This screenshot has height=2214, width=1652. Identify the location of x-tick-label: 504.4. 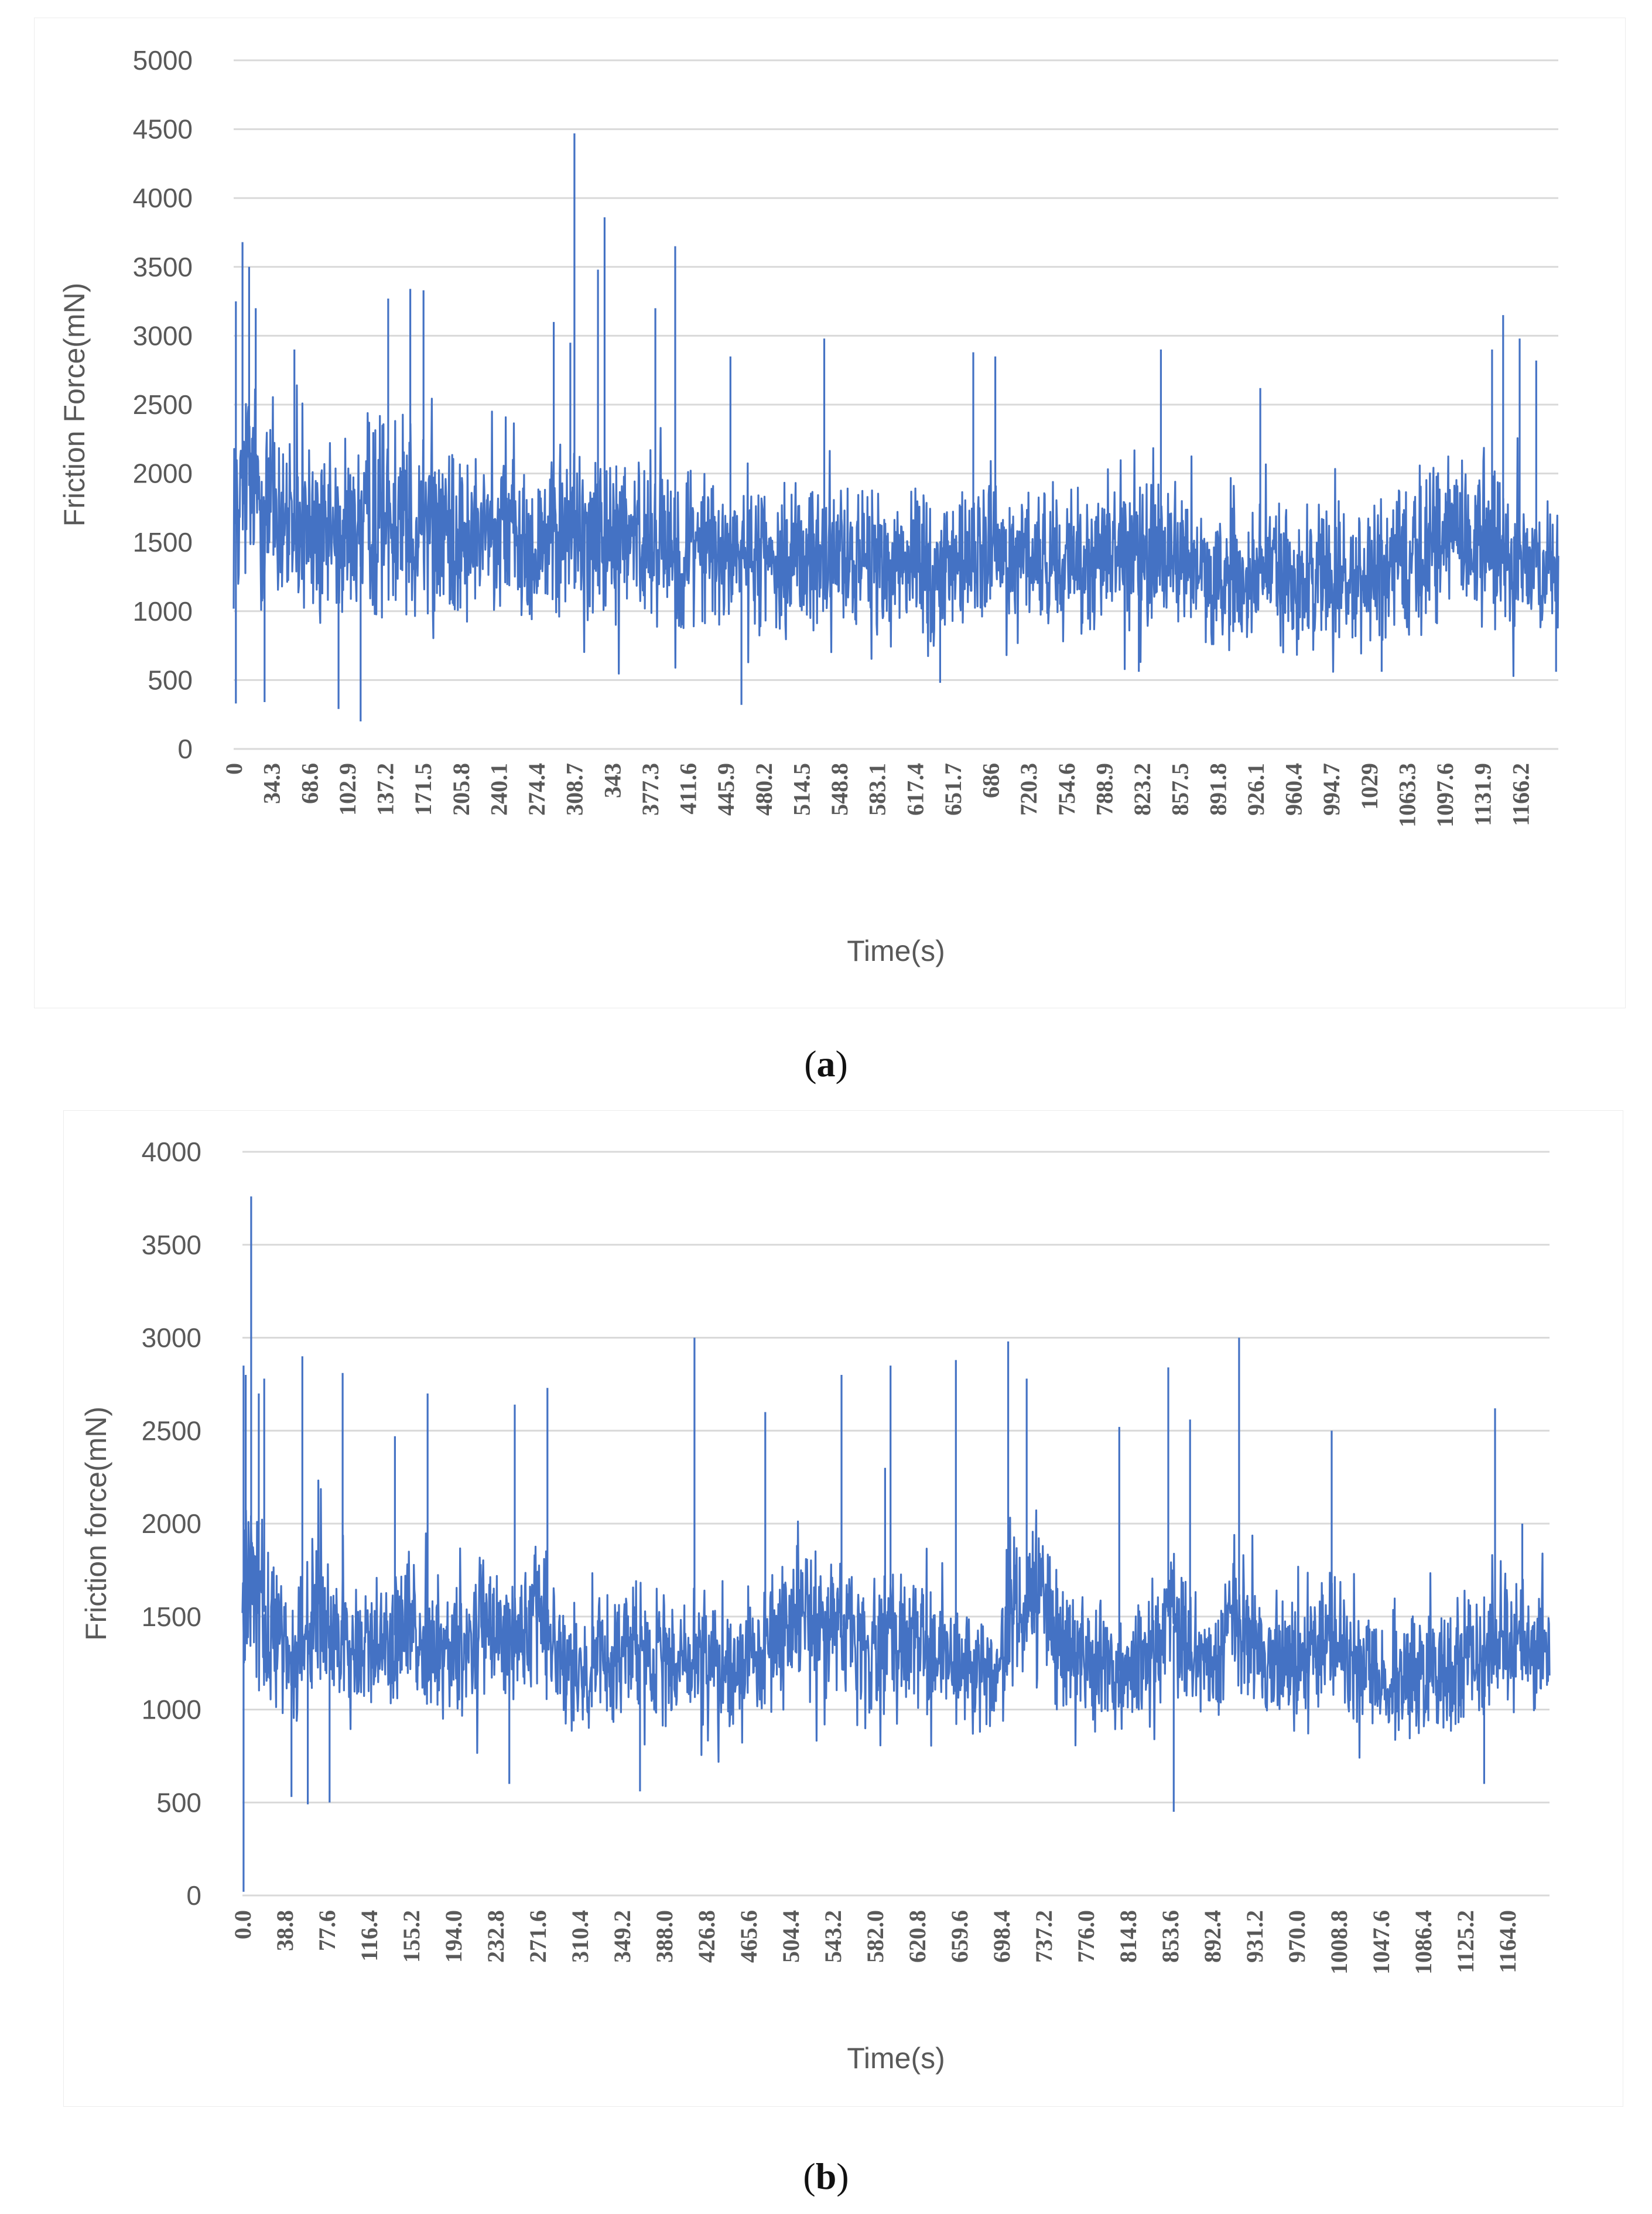
(791, 1937).